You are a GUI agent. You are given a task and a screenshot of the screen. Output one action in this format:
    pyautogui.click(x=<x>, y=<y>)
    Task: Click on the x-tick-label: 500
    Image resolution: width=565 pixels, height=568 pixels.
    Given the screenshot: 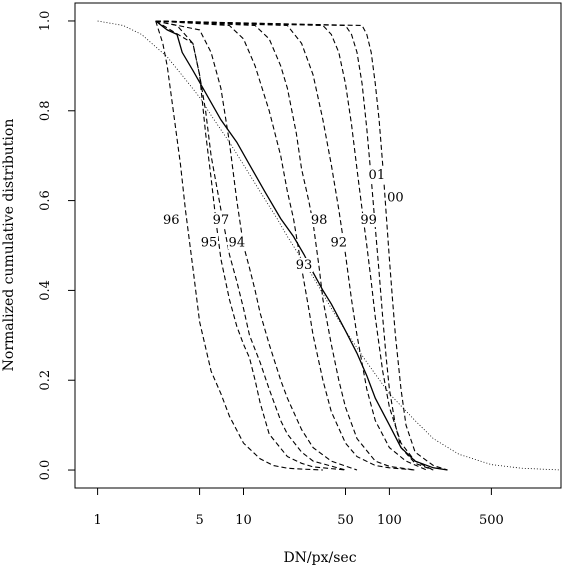 What is the action you would take?
    pyautogui.click(x=491, y=520)
    